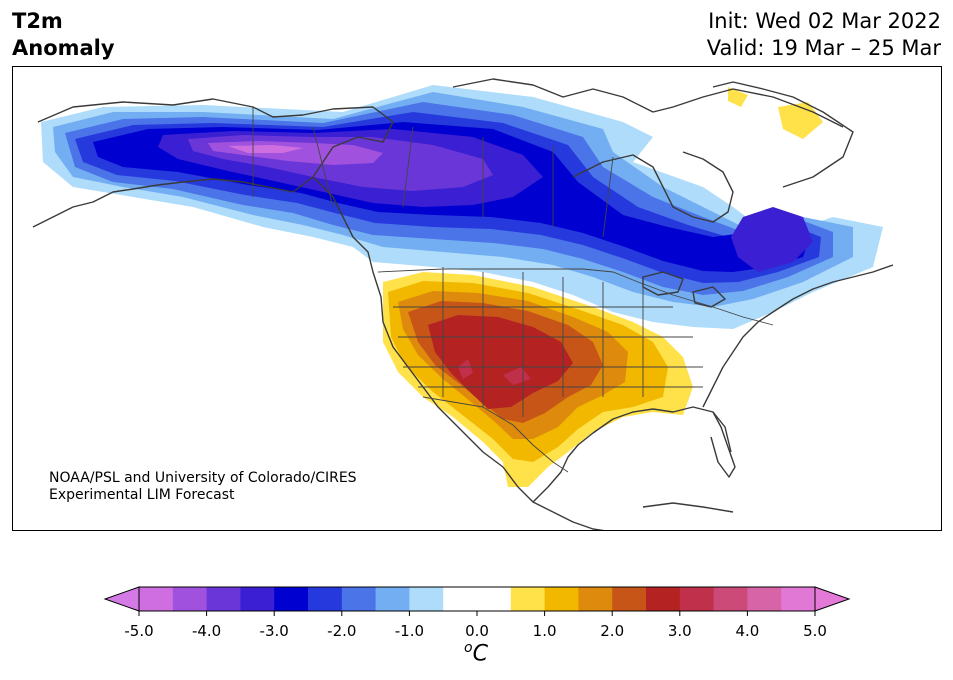 The width and height of the screenshot is (953, 680). Describe the element at coordinates (274, 631) in the screenshot. I see `colorbar-tick-label: -3.0` at that location.